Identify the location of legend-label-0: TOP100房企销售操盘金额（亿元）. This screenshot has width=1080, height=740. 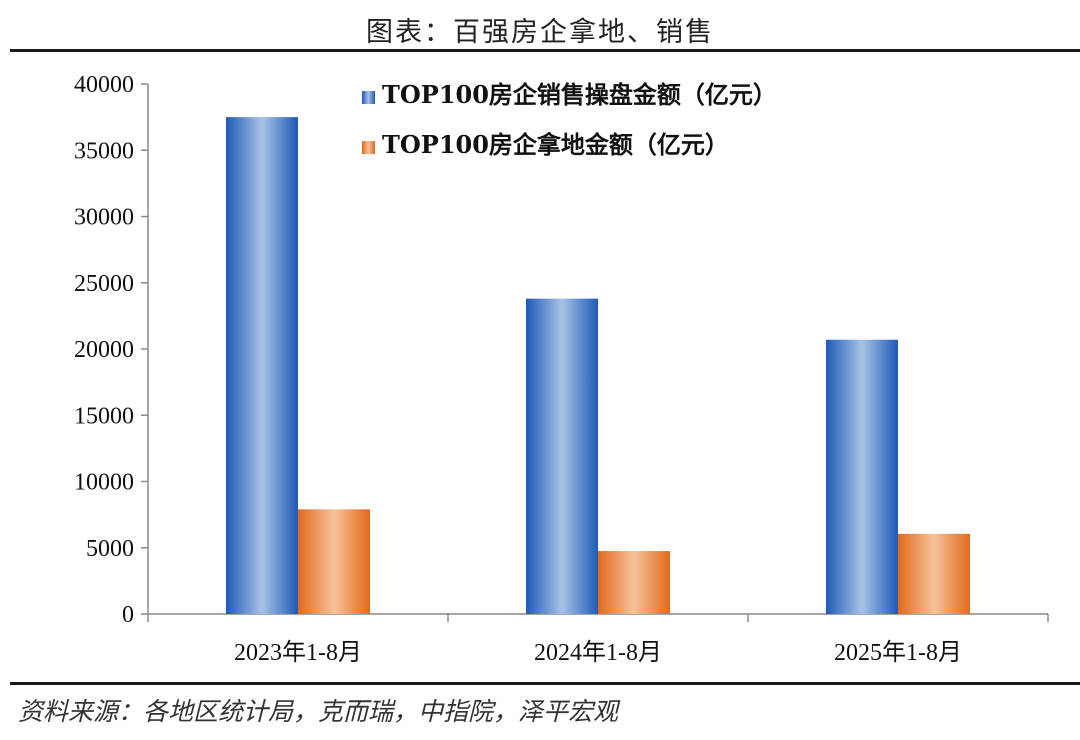
(579, 94).